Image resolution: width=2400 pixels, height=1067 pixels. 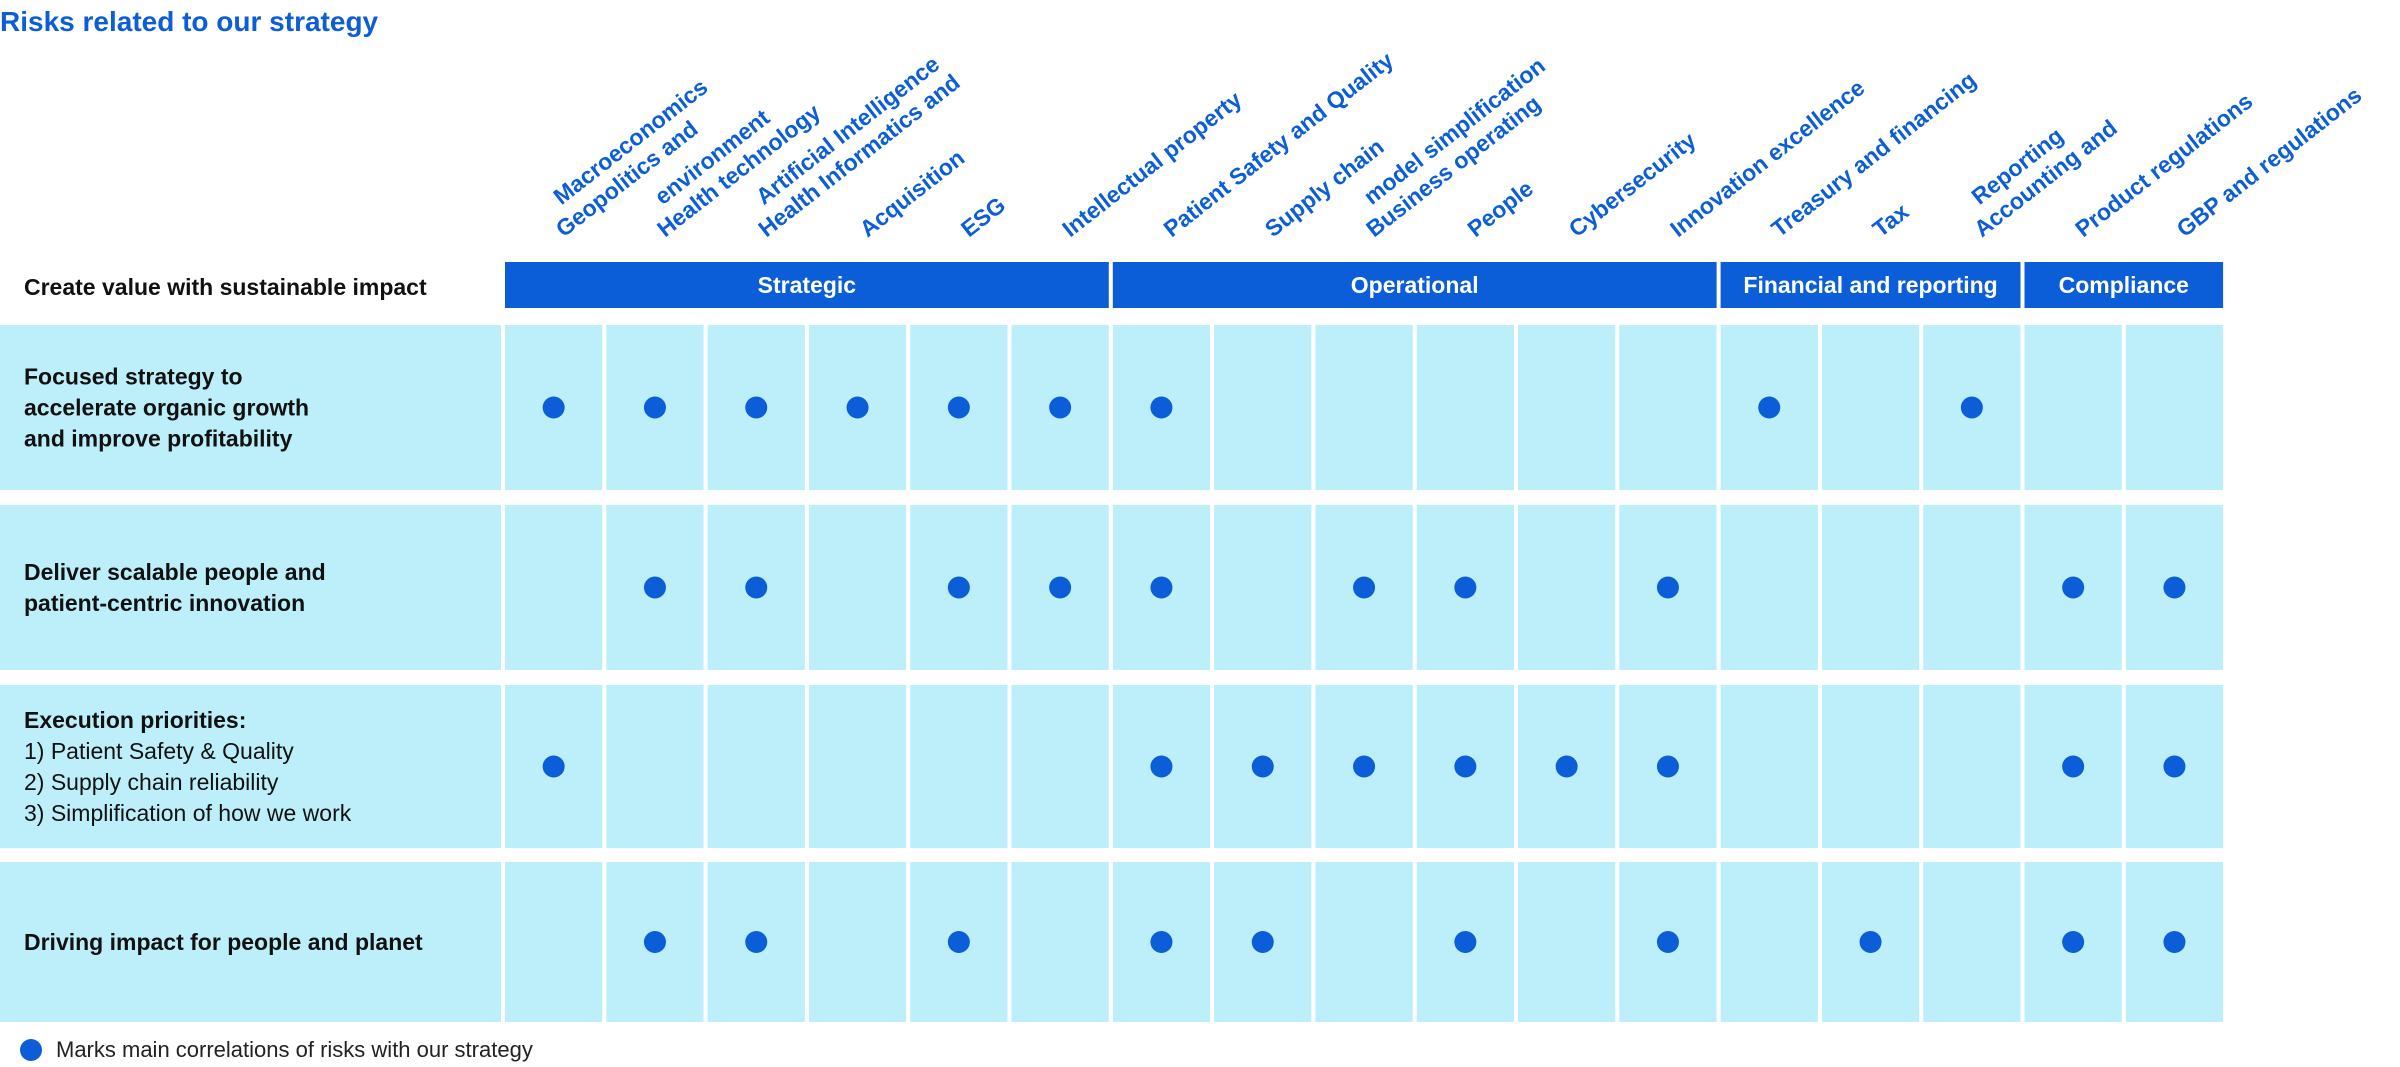 I want to click on risk-header-line: ESG, so click(x=983, y=217).